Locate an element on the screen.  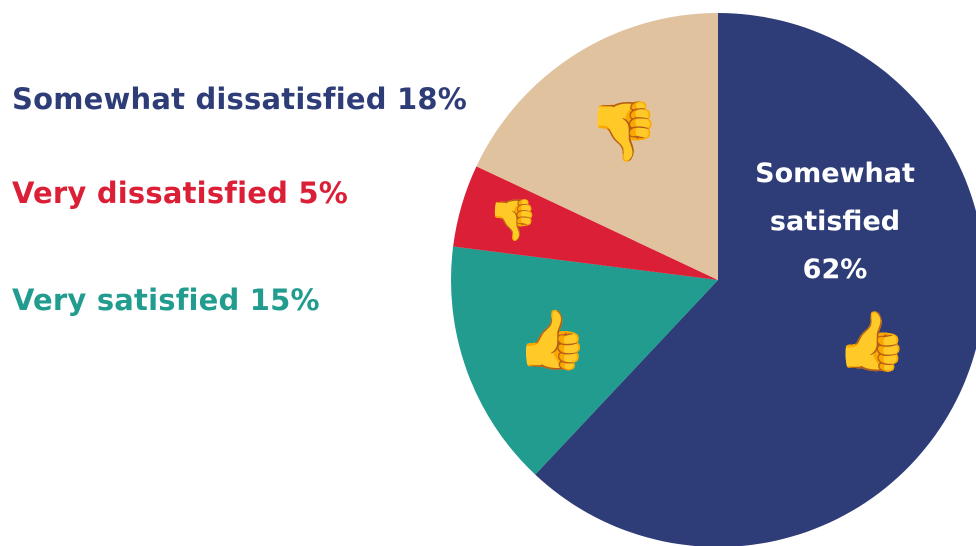
label-somewhat-satisfied-line2: satisfied is located at coordinates (835, 221).